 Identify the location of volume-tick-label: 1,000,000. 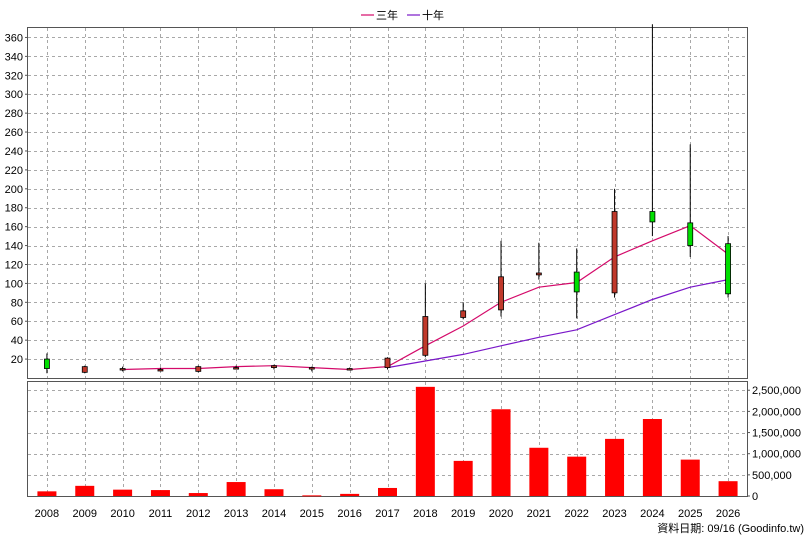
(776, 455).